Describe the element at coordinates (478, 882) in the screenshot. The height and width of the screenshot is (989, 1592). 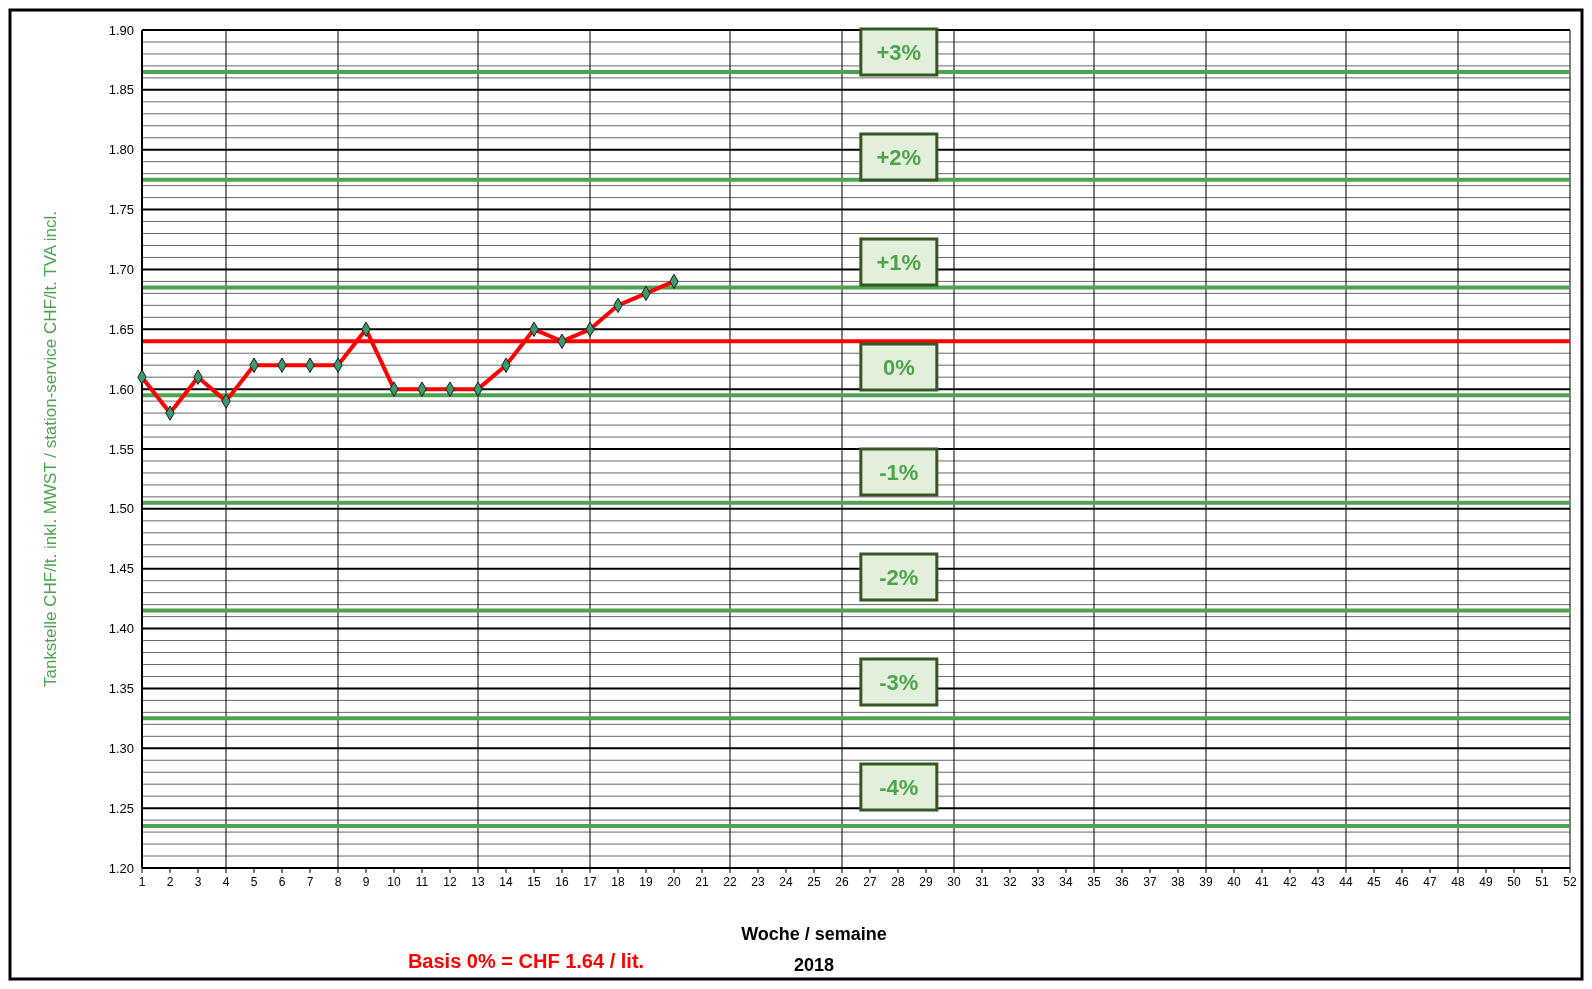
I see `x-tick-label: 13` at that location.